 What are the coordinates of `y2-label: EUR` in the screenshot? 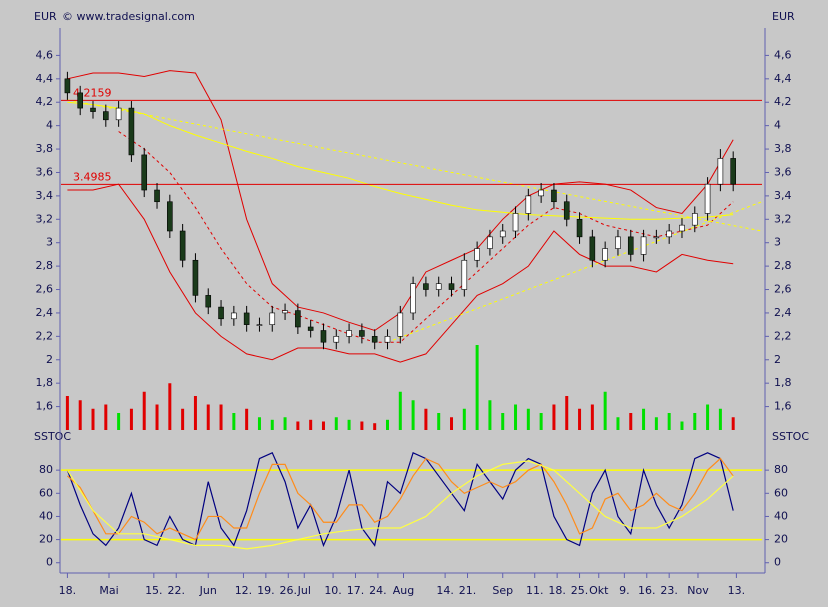 It's located at (783, 16).